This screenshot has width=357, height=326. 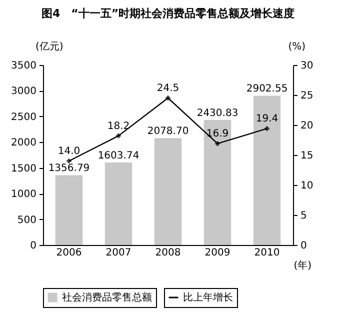 I want to click on y2-tick-label: 0, so click(x=303, y=246).